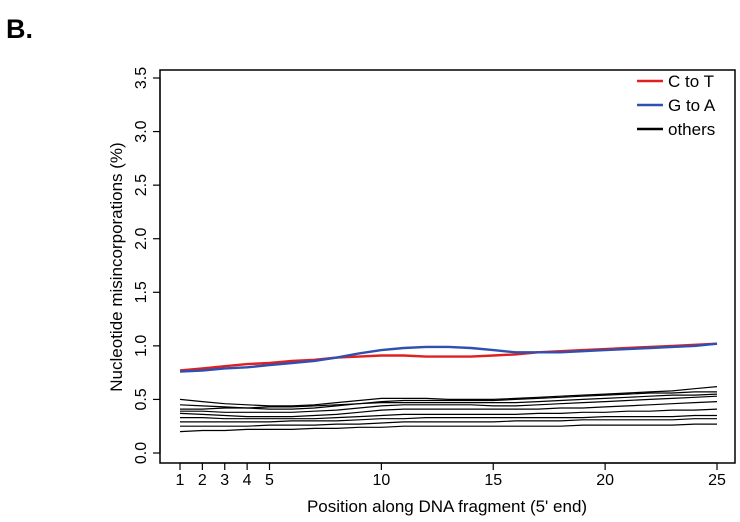 This screenshot has width=740, height=522. What do you see at coordinates (451, 475) in the screenshot?
I see `x-axis: 1 2 3 4 5 10 15 20 25` at bounding box center [451, 475].